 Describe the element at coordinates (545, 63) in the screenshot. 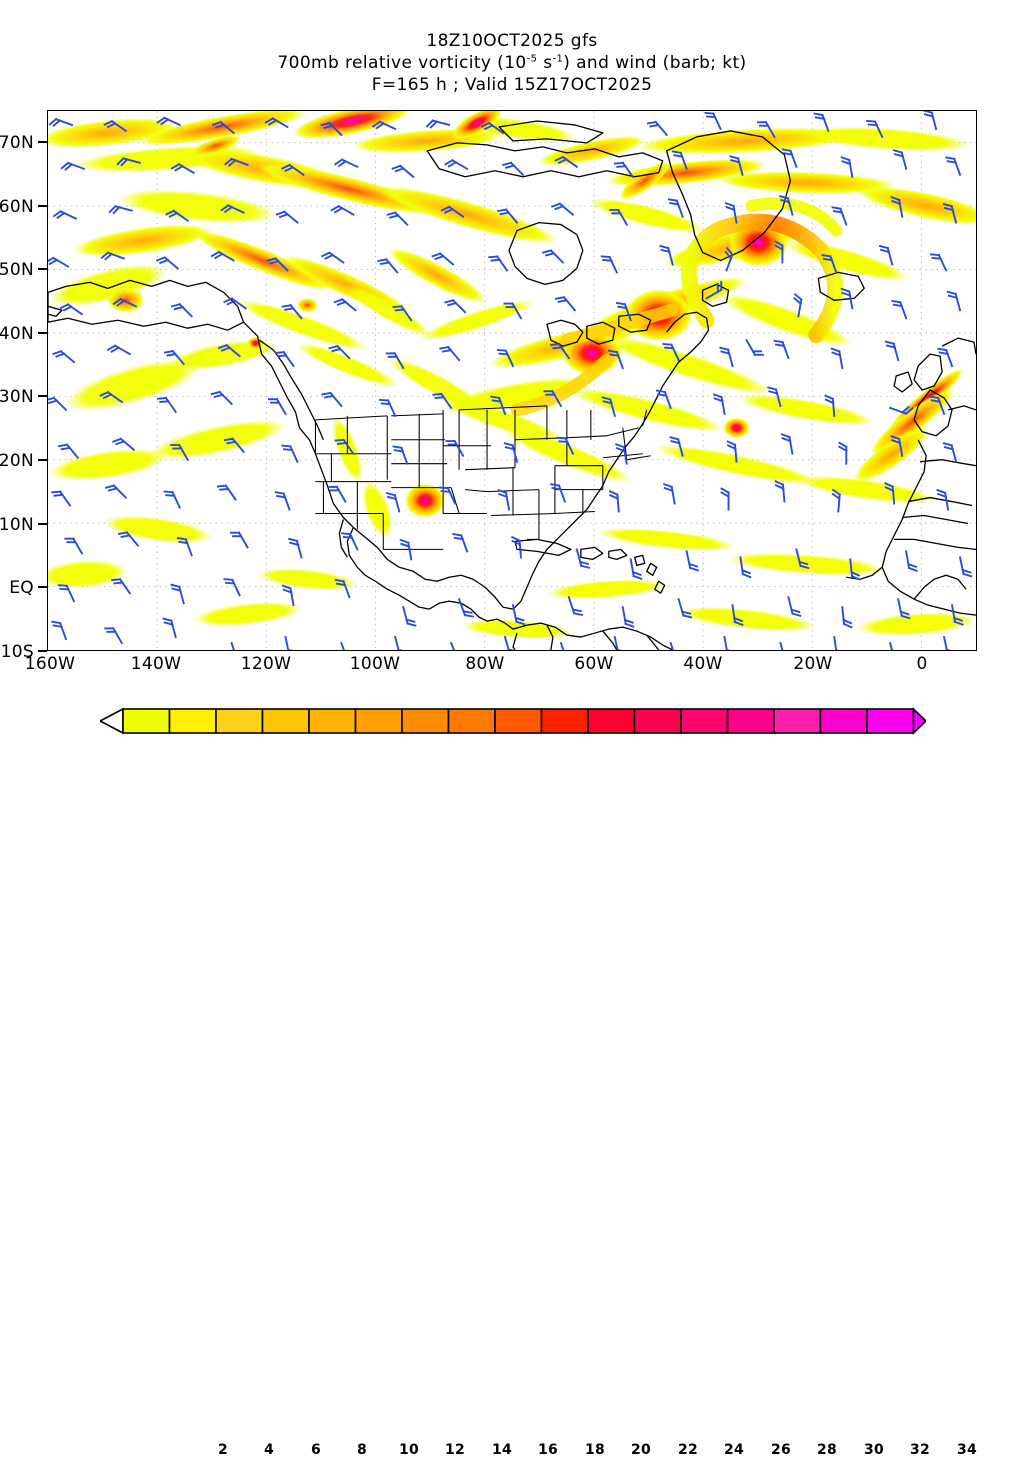

I see `title-variable-mid: s` at that location.